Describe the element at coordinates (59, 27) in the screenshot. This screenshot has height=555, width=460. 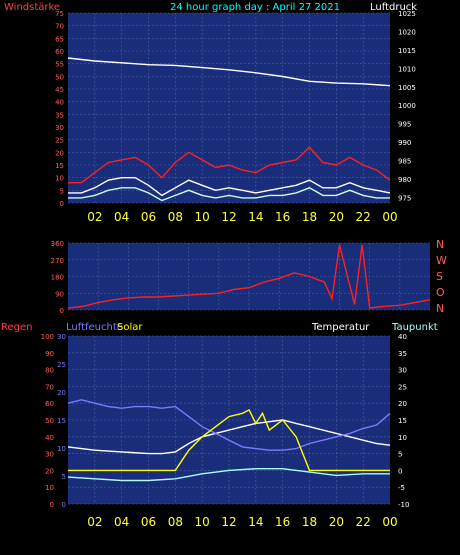
I see `wind-y-tick-14: 70` at that location.